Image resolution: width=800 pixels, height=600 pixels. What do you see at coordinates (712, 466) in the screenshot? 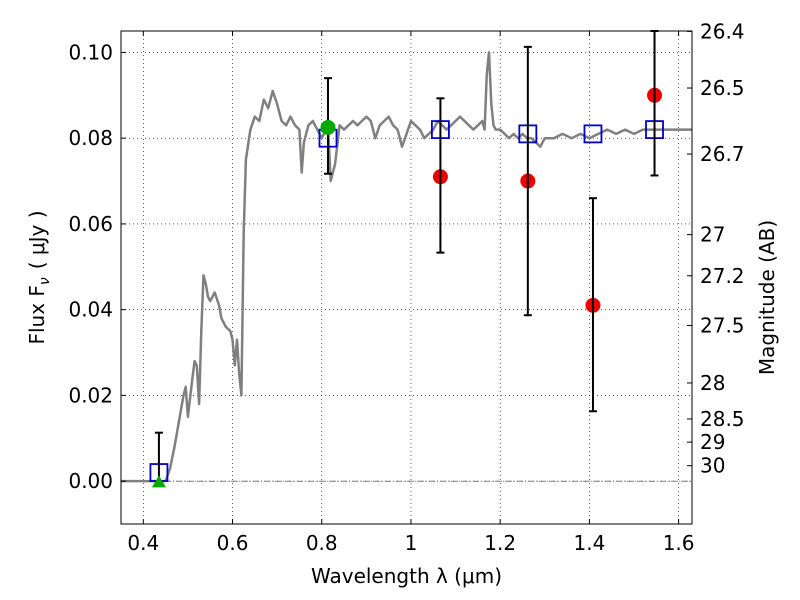
I see `y2-tick-label: 30` at bounding box center [712, 466].